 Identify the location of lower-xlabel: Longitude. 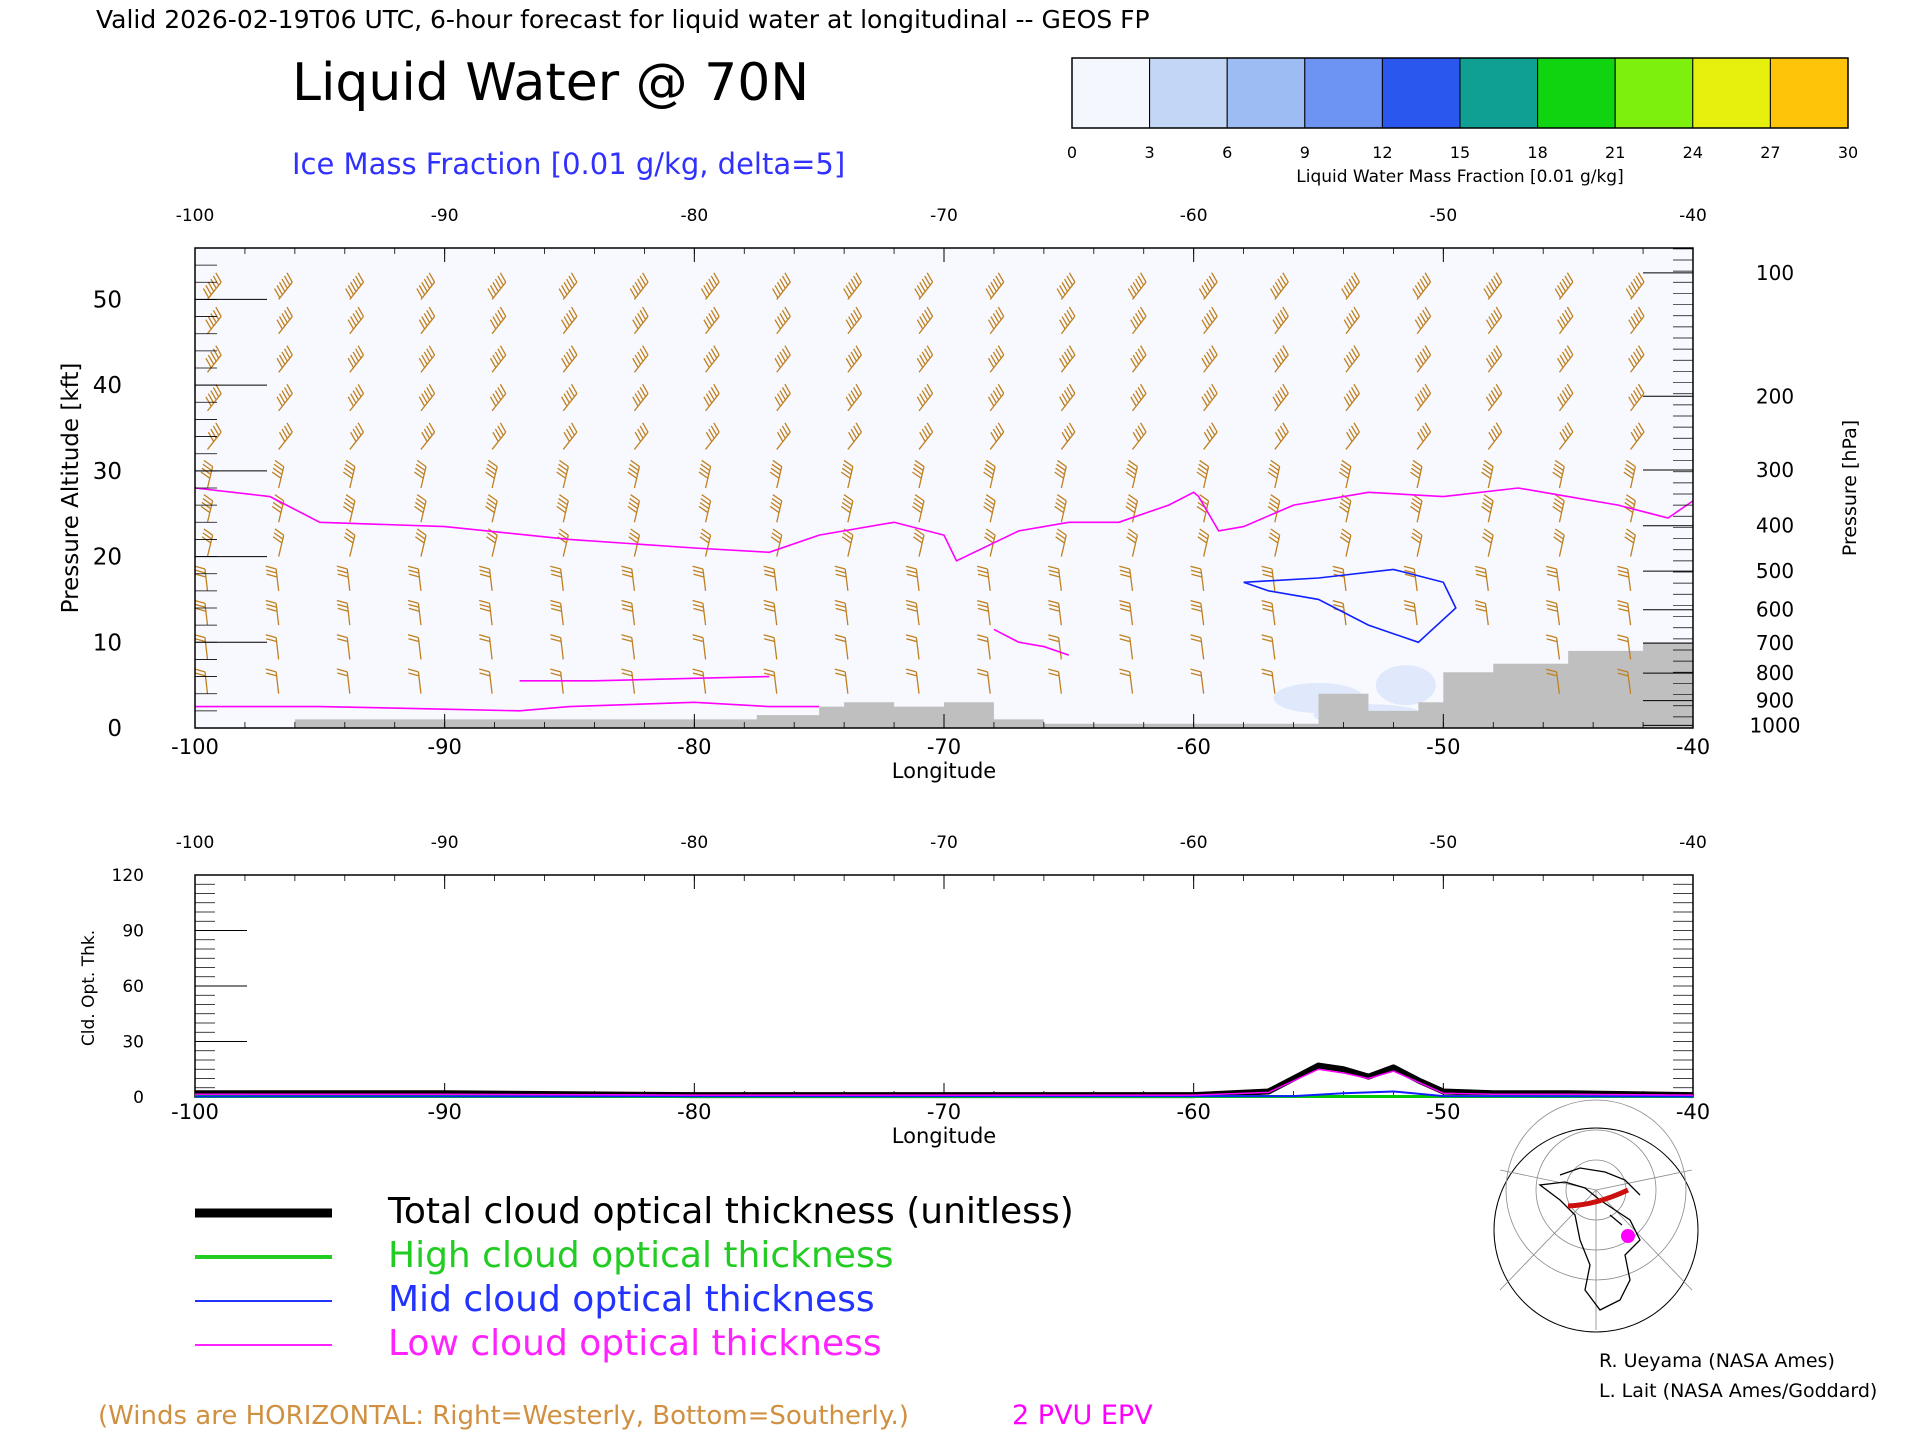
(944, 1136).